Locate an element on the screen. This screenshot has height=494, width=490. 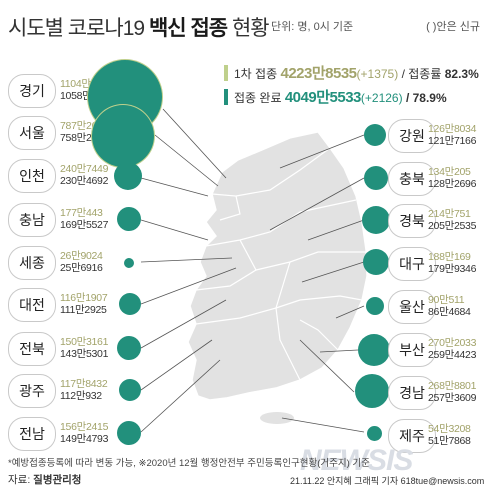
region-label-busan: 부산 is located at coordinates (412, 350).